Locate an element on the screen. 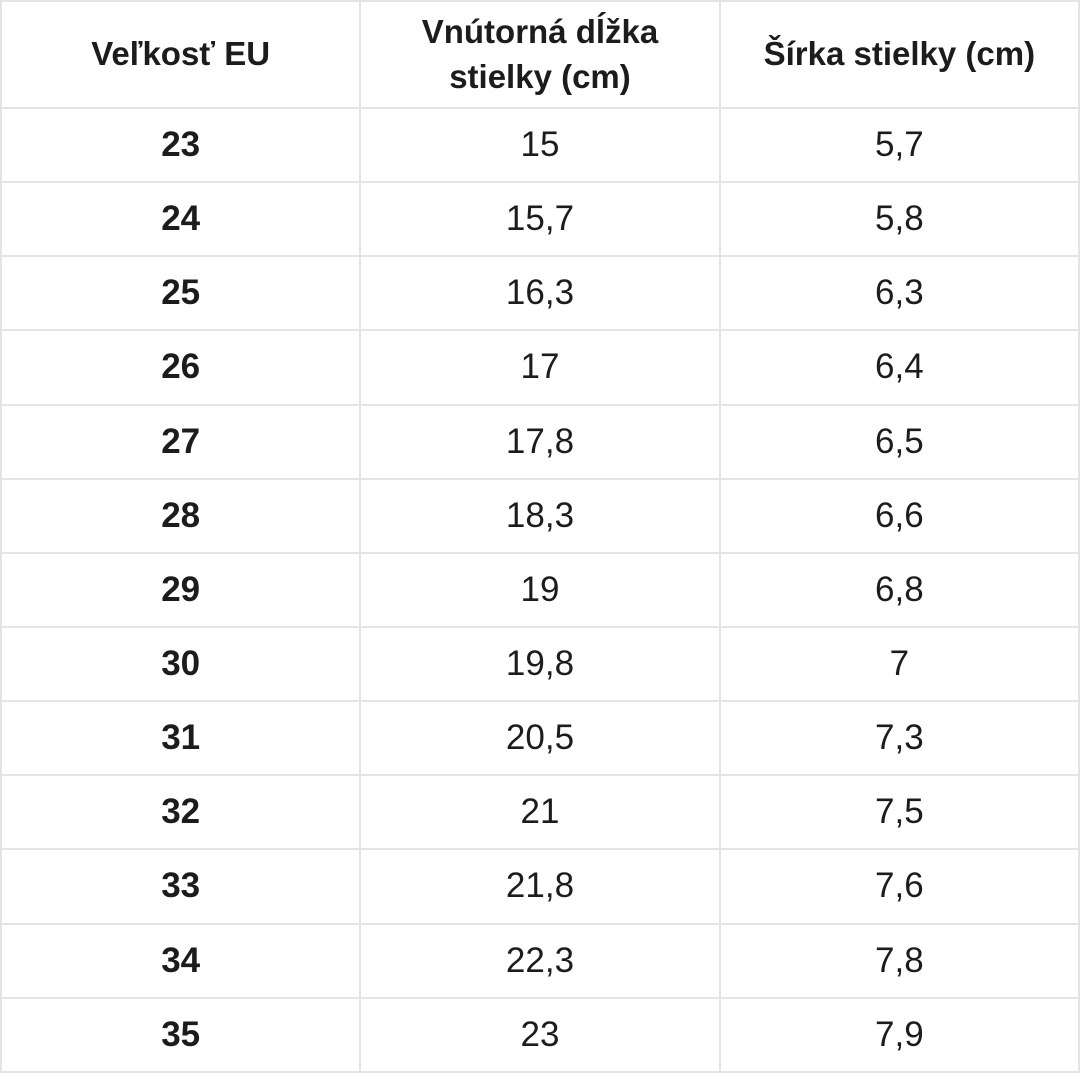 The width and height of the screenshot is (1080, 1080). table-row: 28 18,3 6,6 is located at coordinates (540, 515).